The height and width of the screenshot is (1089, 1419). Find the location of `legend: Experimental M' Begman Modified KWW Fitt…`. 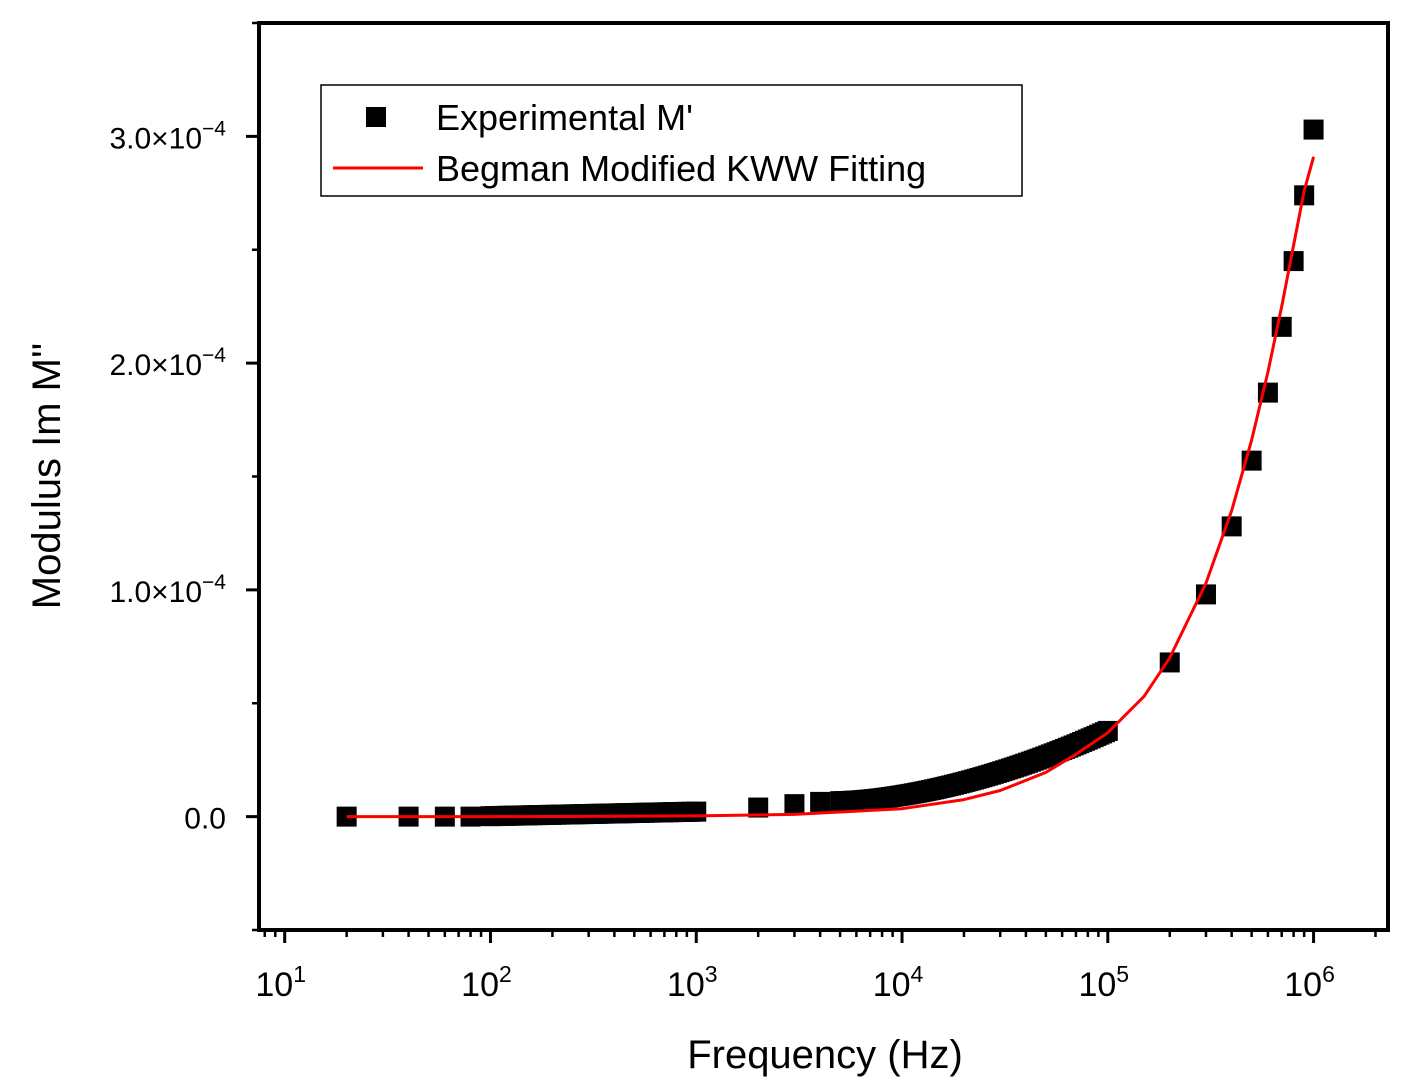

legend: Experimental M' Begman Modified KWW Fitt… is located at coordinates (671, 140).